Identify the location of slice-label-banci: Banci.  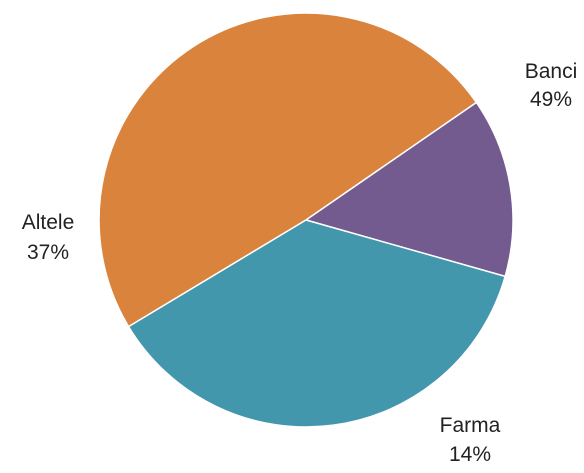
(551, 71).